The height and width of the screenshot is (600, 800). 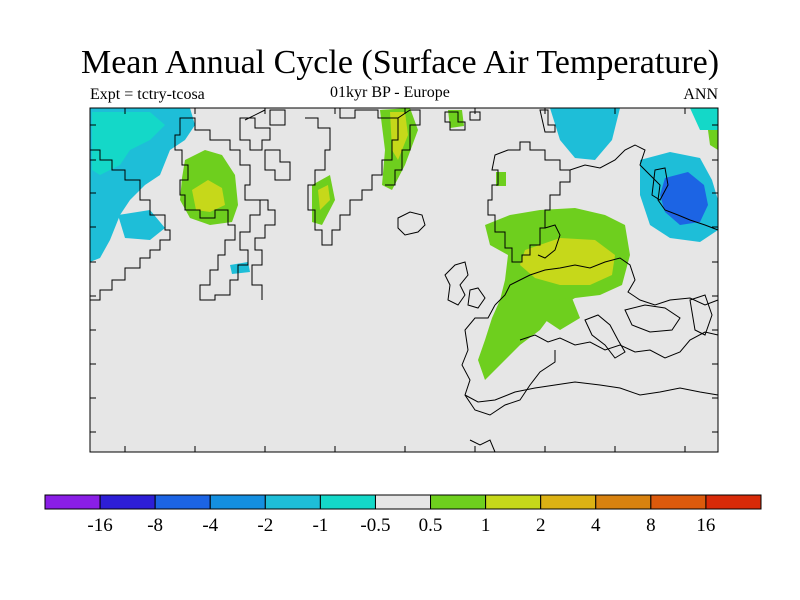 I want to click on anomaly-yellow-hudson, so click(x=208, y=196).